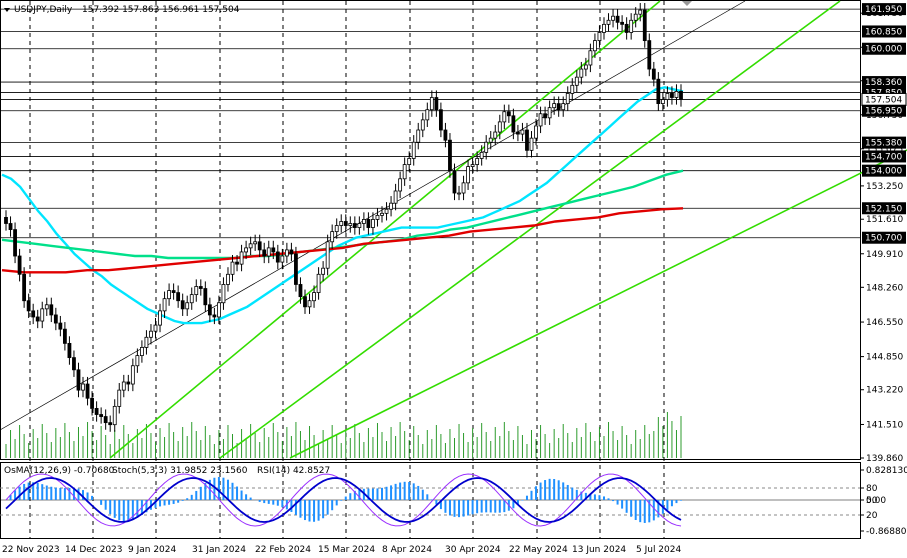  Describe the element at coordinates (43, 10) in the screenshot. I see `symbol-label: USDJPY,Daily` at that location.